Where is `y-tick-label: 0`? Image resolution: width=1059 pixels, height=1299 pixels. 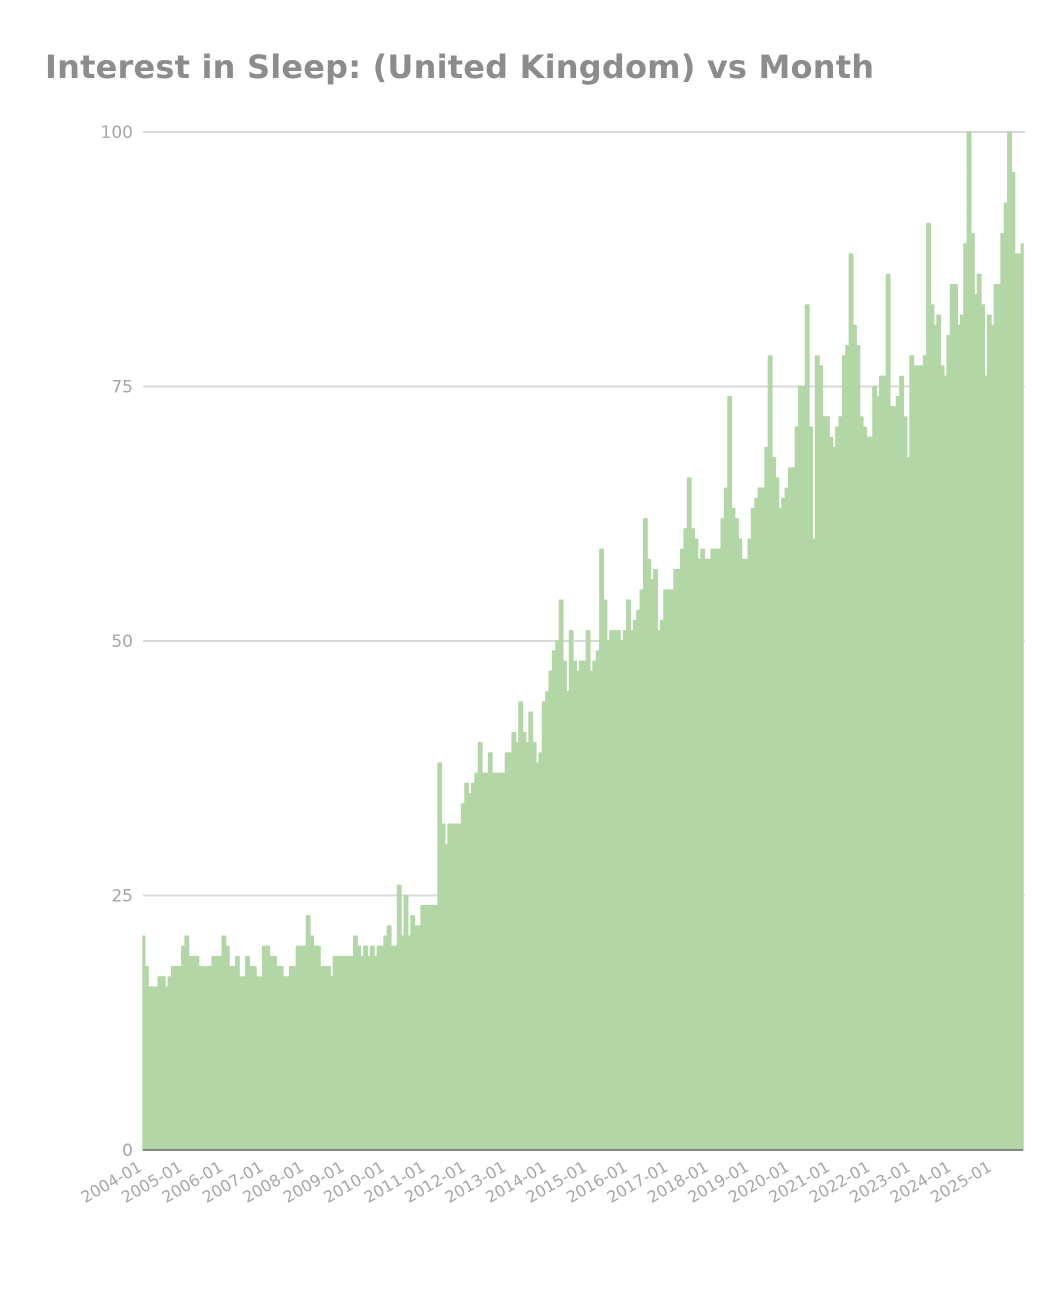 y-tick-label: 0 is located at coordinates (127, 1151).